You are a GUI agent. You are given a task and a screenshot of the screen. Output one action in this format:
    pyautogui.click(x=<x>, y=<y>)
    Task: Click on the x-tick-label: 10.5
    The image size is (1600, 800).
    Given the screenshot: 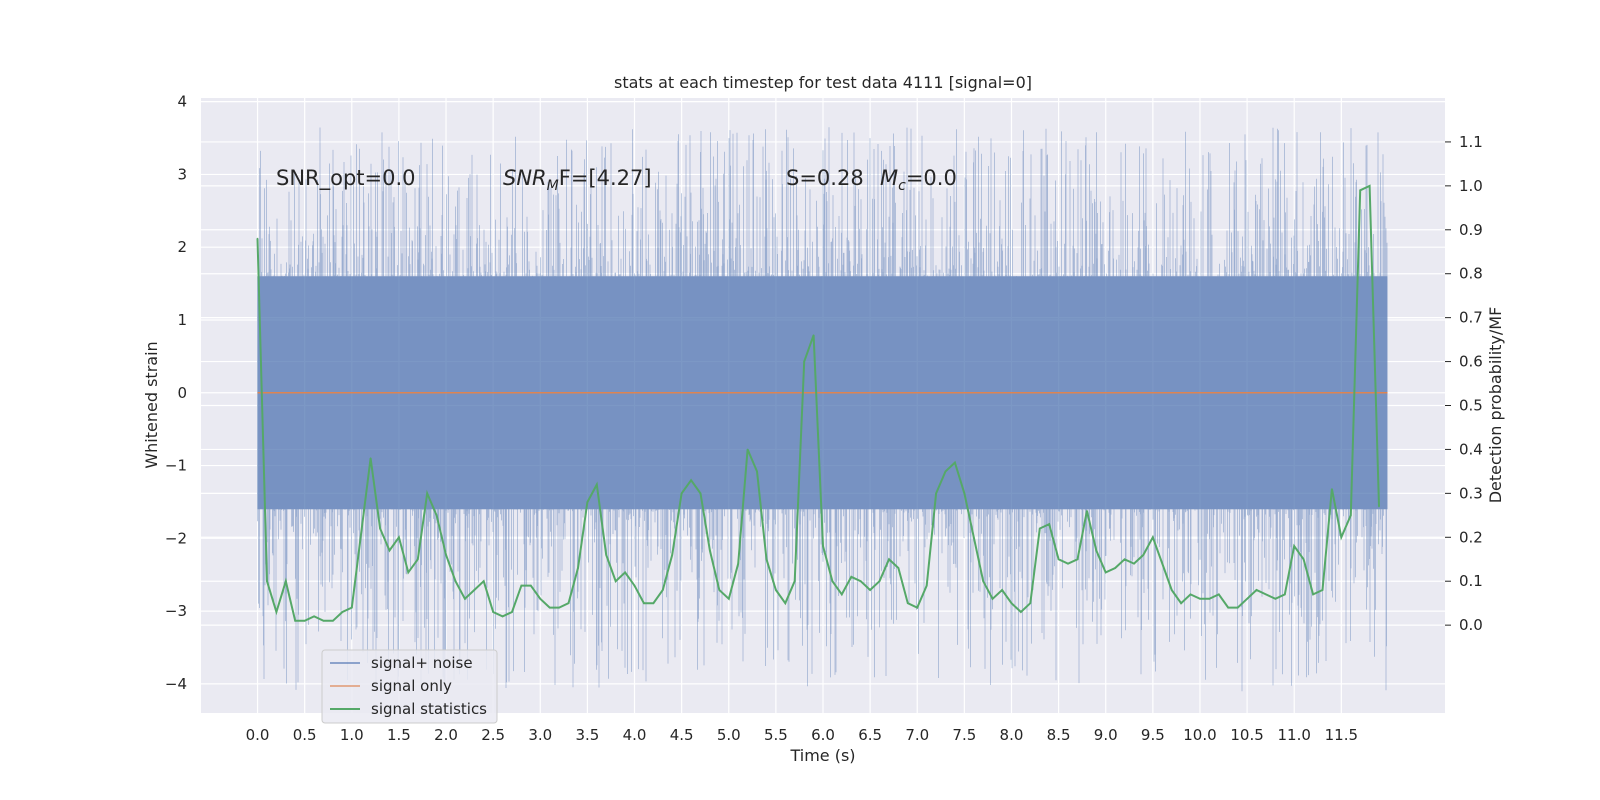 What is the action you would take?
    pyautogui.click(x=1246, y=735)
    